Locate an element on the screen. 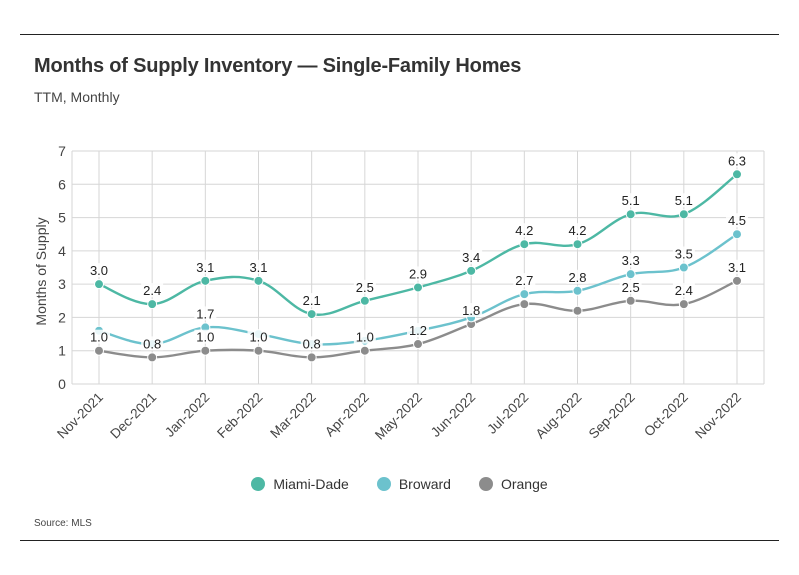 This screenshot has height=575, width=799. legend-item: Orange is located at coordinates (513, 484).